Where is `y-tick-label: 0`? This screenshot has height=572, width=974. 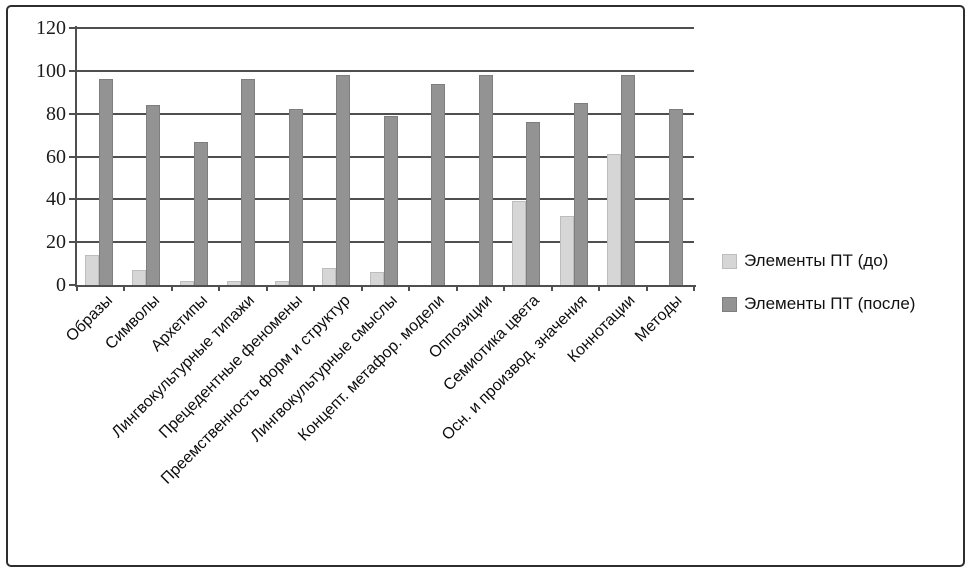
y-tick-label: 0 is located at coordinates (61, 285).